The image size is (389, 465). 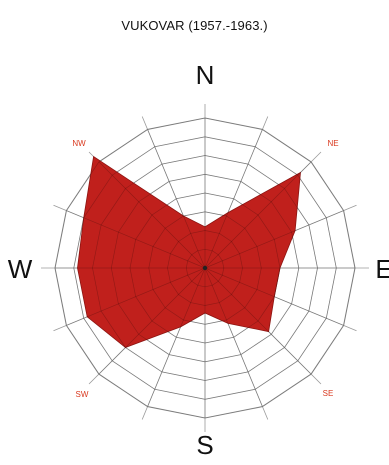 What do you see at coordinates (194, 25) in the screenshot?
I see `chart-title: VUKOVAR (1957.-1963.)` at bounding box center [194, 25].